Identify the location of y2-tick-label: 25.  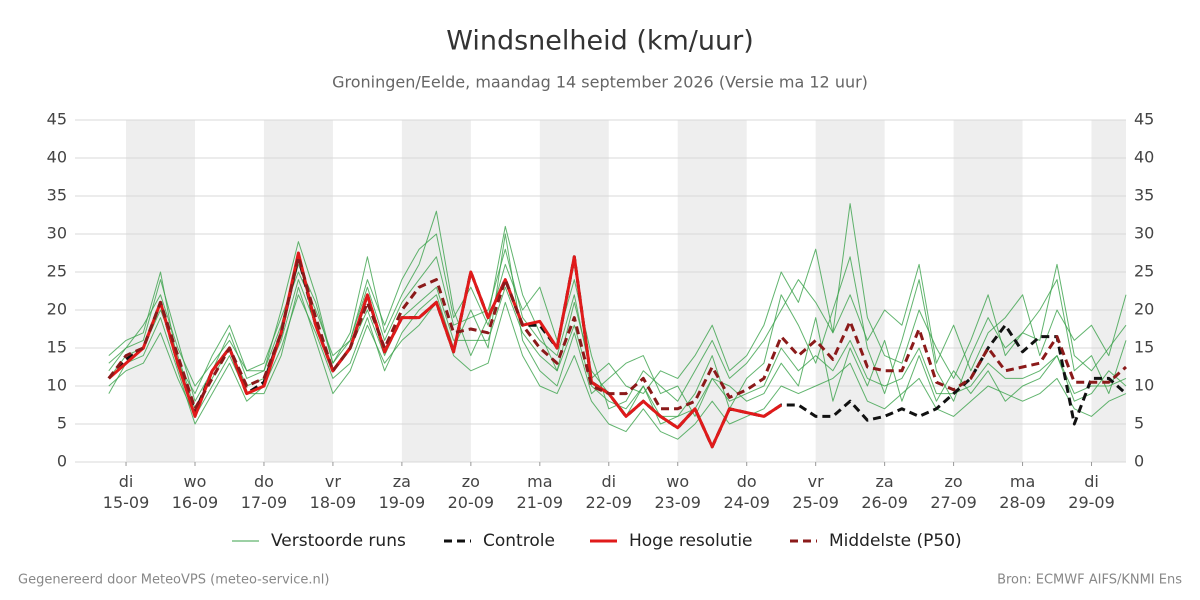
(1144, 271).